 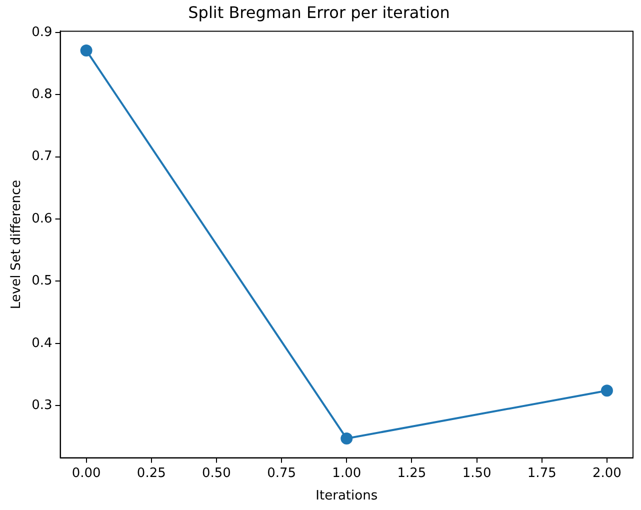 What do you see at coordinates (42, 156) in the screenshot?
I see `y-tick-label: 0.7` at bounding box center [42, 156].